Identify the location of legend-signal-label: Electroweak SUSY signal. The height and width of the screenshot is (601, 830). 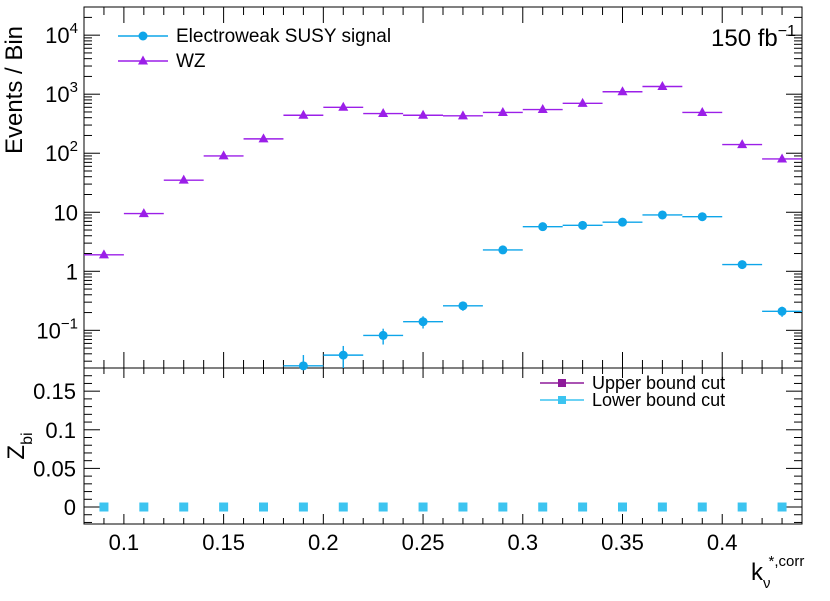
(283, 36).